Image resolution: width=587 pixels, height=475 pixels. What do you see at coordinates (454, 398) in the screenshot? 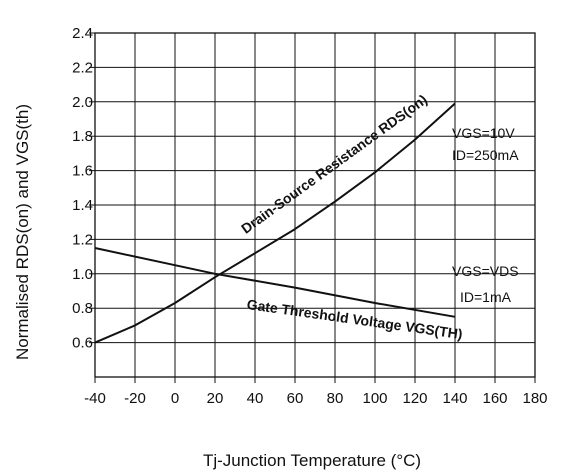
I see `x-tick-label: 140` at bounding box center [454, 398].